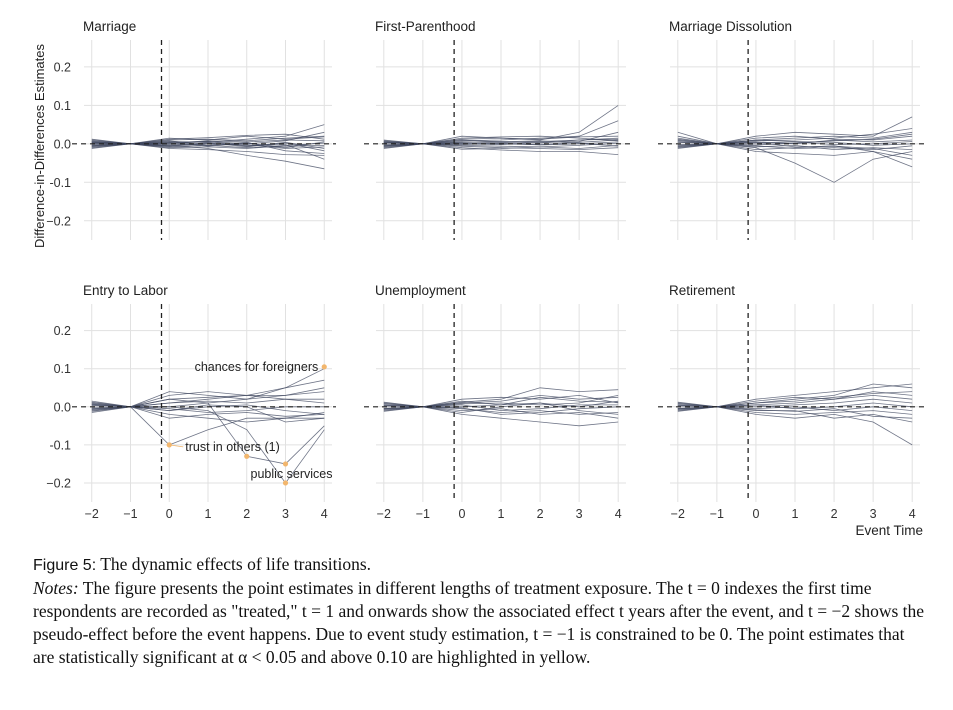 The image size is (953, 710). Describe the element at coordinates (702, 290) in the screenshot. I see `panel-title: Retirement` at that location.